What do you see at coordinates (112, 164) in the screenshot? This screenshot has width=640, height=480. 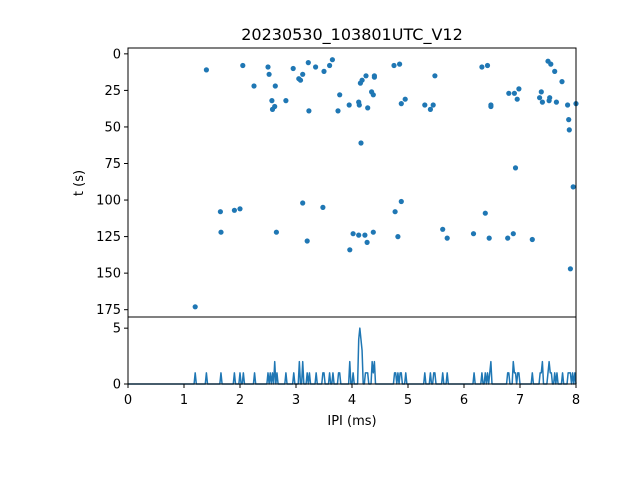 I see `scatter-y-tick-label: 75` at bounding box center [112, 164].